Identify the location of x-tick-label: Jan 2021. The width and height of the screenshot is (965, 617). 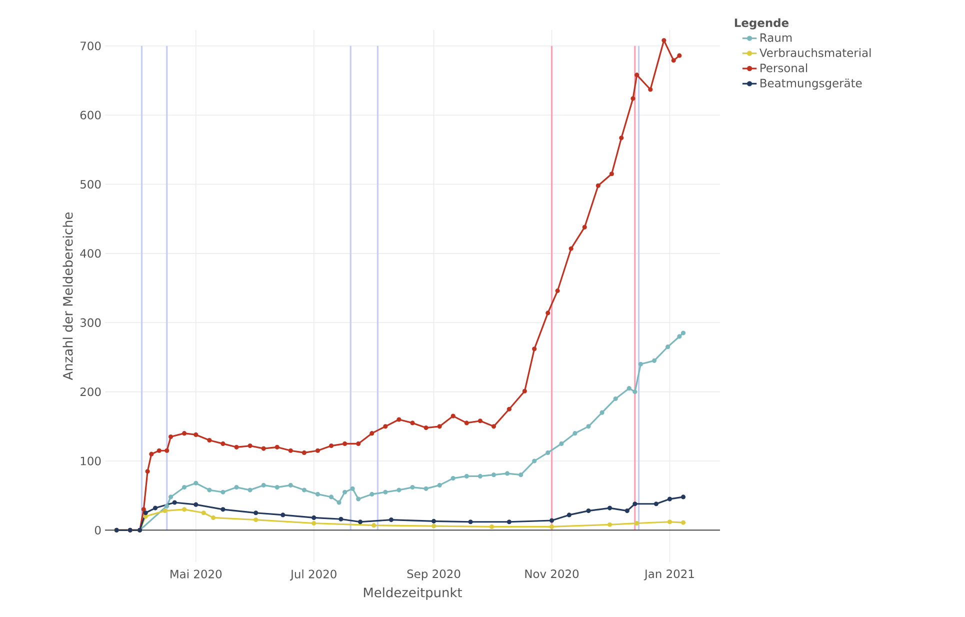
(669, 575).